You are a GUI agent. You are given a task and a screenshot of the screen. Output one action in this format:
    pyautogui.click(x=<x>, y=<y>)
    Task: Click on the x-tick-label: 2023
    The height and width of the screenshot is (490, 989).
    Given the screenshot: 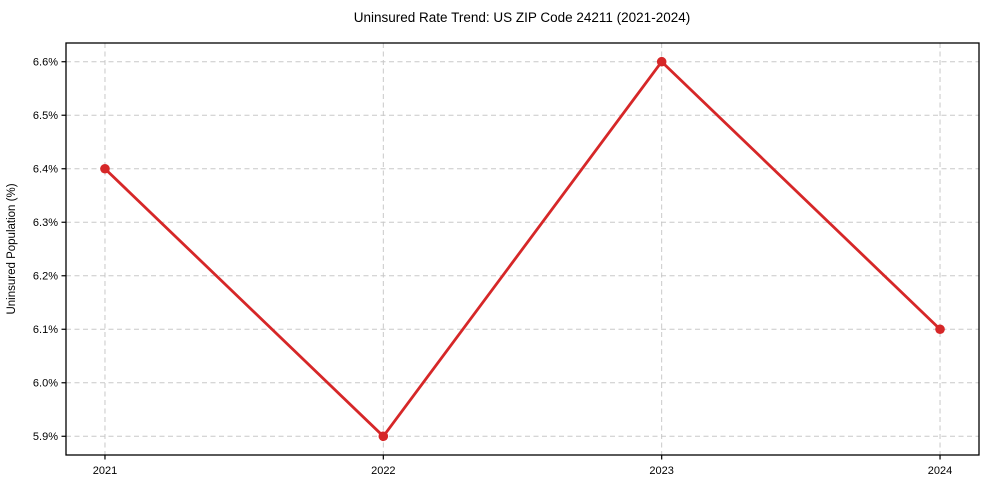 What is the action you would take?
    pyautogui.click(x=661, y=471)
    